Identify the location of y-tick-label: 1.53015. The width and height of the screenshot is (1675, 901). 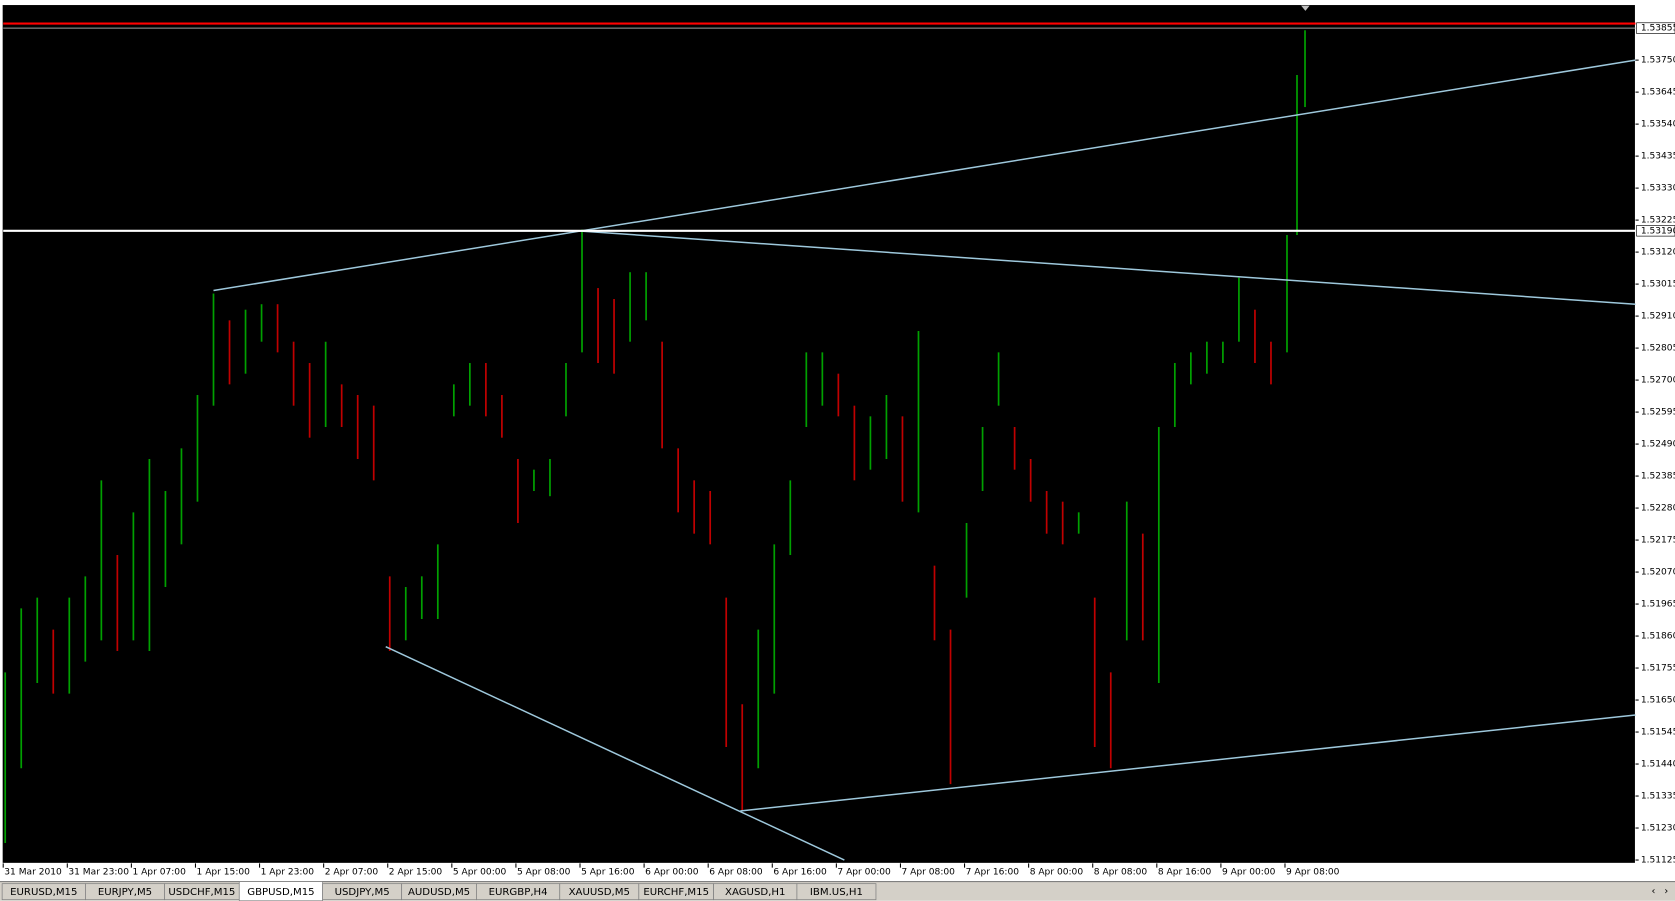
(1658, 285).